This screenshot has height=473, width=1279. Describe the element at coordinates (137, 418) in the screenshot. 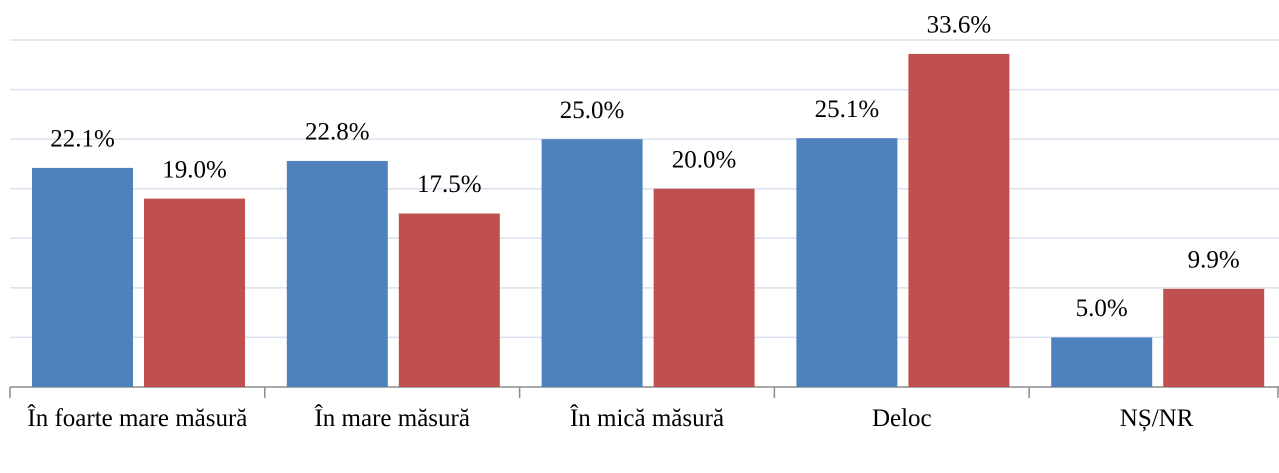

I see `x-tick-label: În foarte mare măsură` at that location.